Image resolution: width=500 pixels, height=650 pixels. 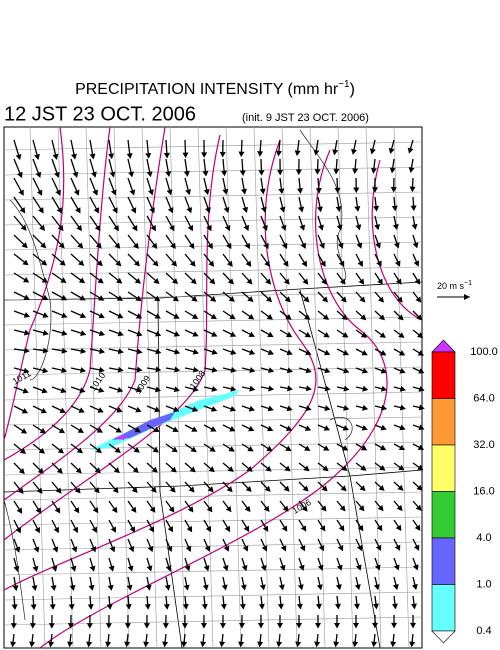 What do you see at coordinates (464, 491) in the screenshot?
I see `colorbar: 100.0 64.0 32.0 16.0 4.0 1.0 0.4` at bounding box center [464, 491].